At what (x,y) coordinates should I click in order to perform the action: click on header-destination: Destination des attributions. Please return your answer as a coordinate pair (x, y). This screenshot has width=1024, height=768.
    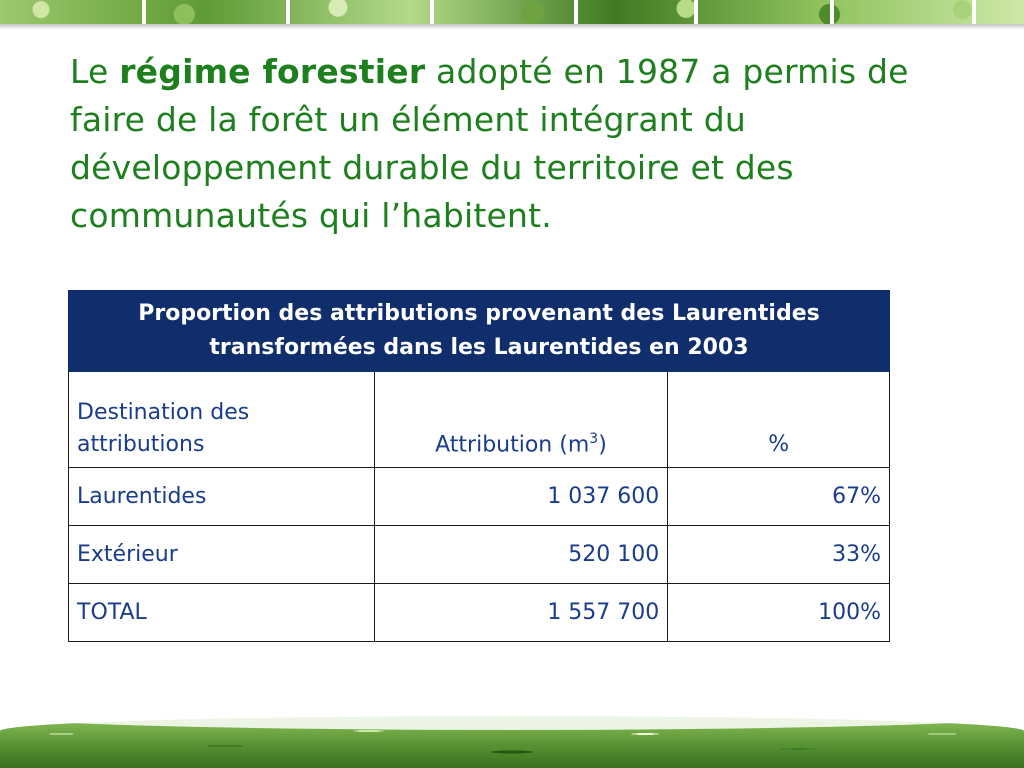
    Looking at the image, I should click on (221, 419).